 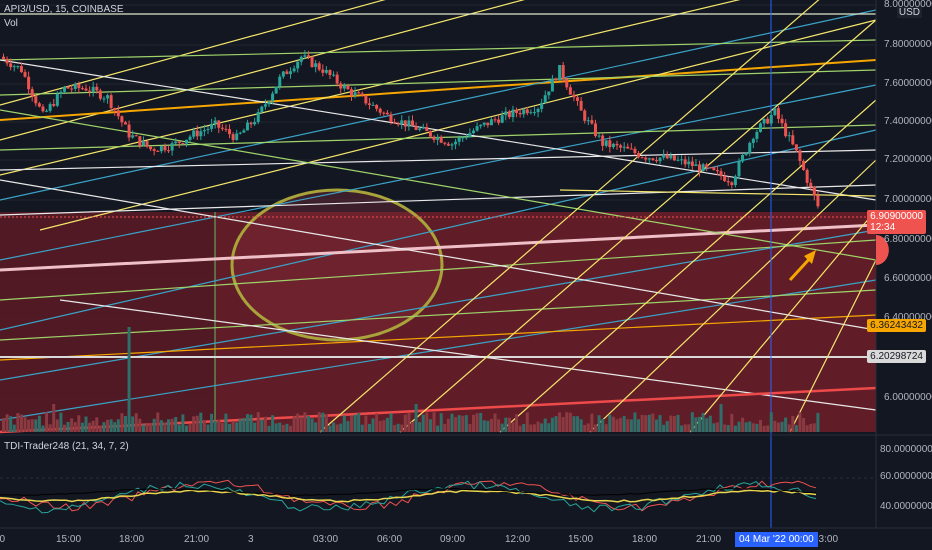 I want to click on currency-label: USD, so click(x=909, y=12).